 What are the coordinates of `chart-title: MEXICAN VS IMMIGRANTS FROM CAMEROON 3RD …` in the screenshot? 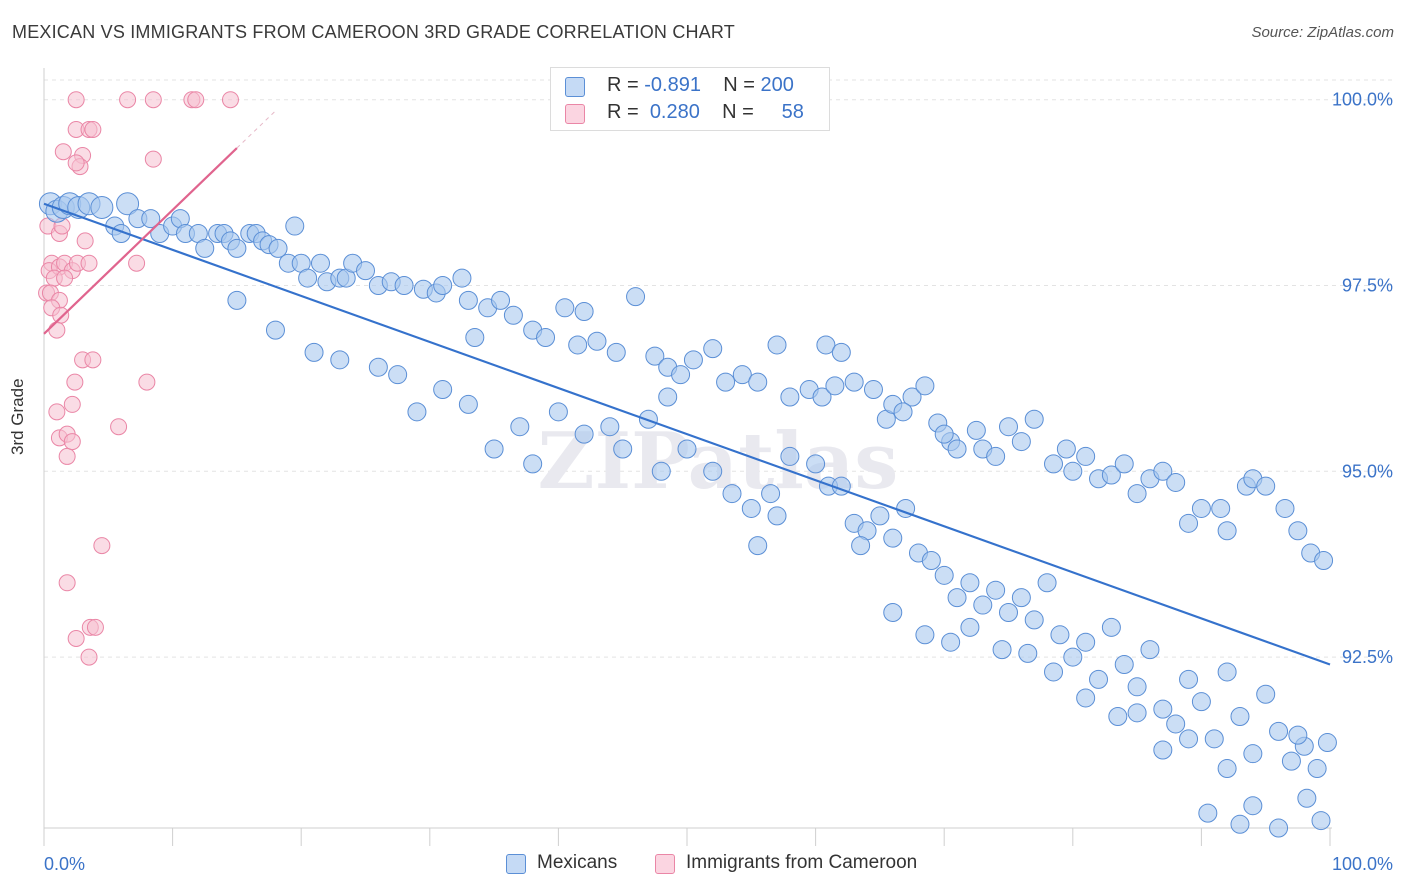 It's located at (373, 32).